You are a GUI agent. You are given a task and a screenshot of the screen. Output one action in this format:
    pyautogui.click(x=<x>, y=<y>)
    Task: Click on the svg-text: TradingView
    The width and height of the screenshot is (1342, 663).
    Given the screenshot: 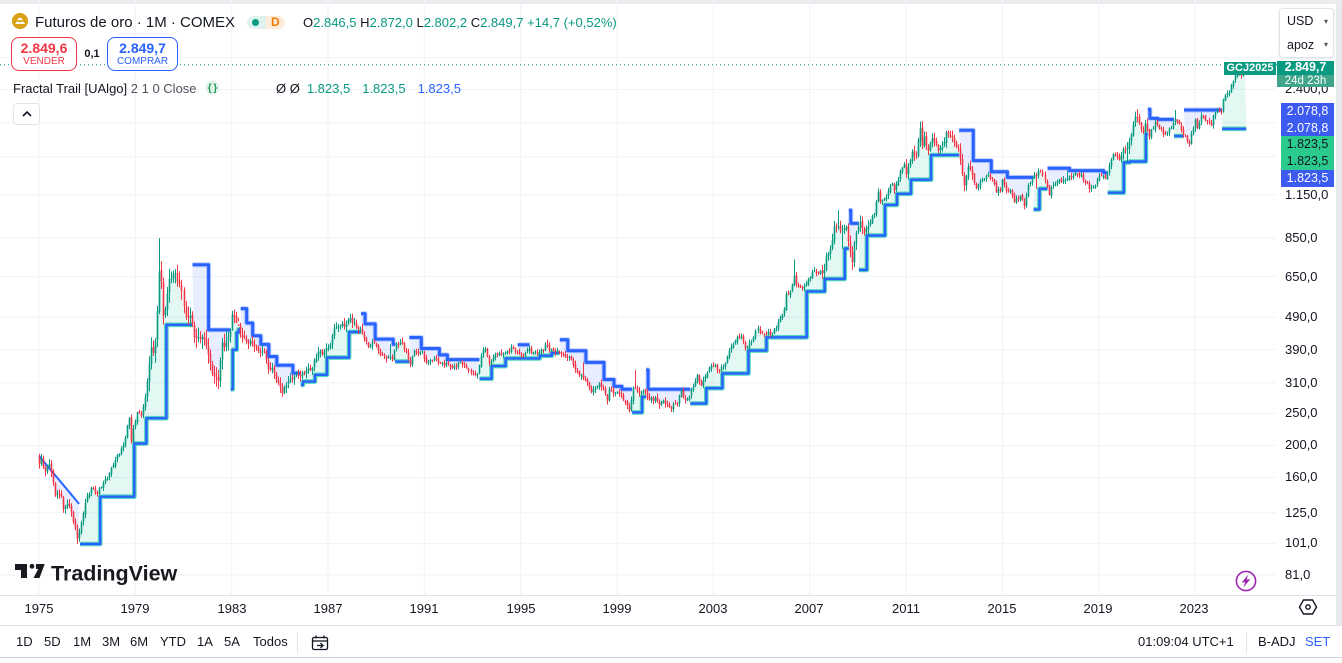 What is the action you would take?
    pyautogui.click(x=114, y=574)
    